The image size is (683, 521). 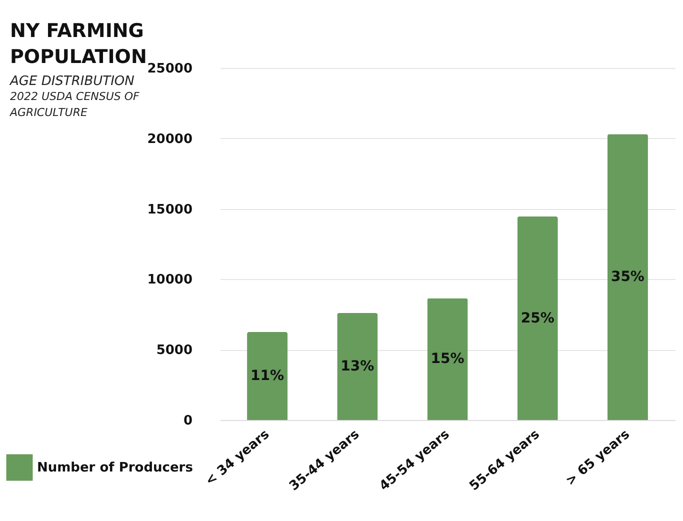 What do you see at coordinates (169, 210) in the screenshot?
I see `y-tick-label: 15000` at bounding box center [169, 210].